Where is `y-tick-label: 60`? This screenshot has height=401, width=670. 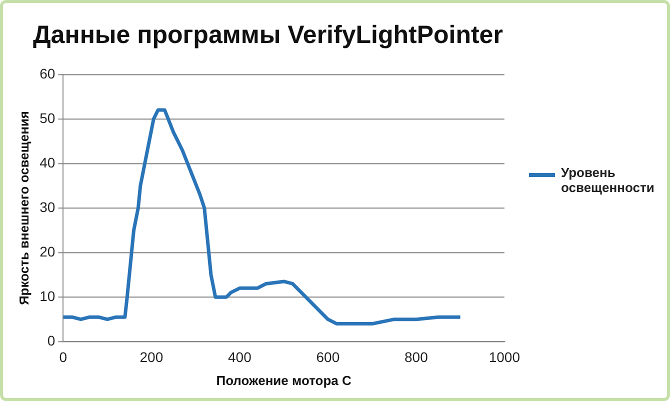
y-tick-label: 60 is located at coordinates (48, 73).